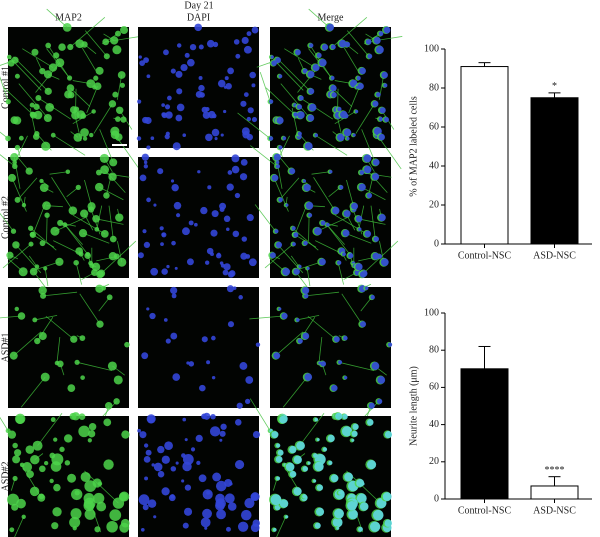  I want to click on row-label: Control #1, so click(5, 87).